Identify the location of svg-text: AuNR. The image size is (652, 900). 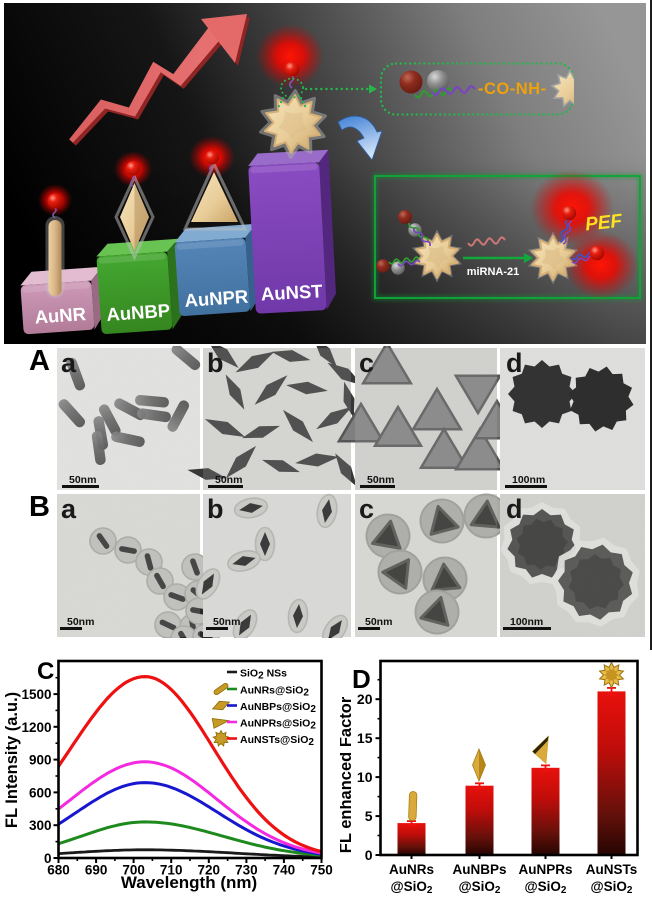
(60, 315).